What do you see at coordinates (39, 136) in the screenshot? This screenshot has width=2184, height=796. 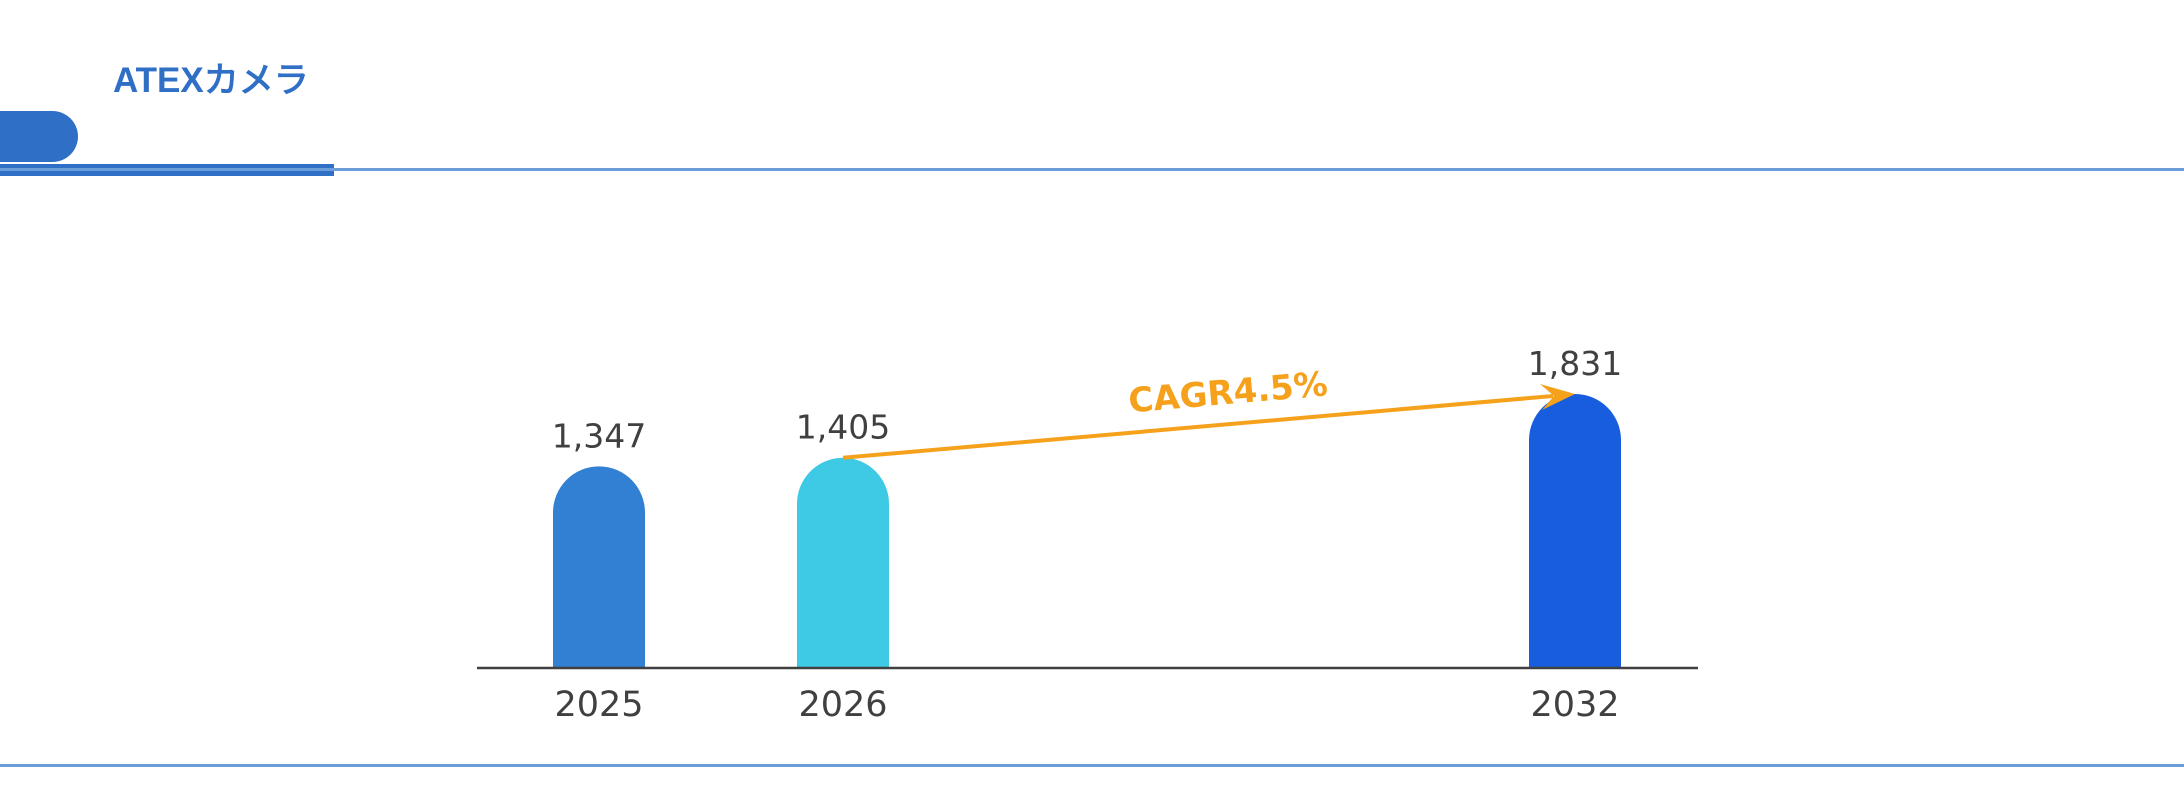 I see `header-tab-decoration` at bounding box center [39, 136].